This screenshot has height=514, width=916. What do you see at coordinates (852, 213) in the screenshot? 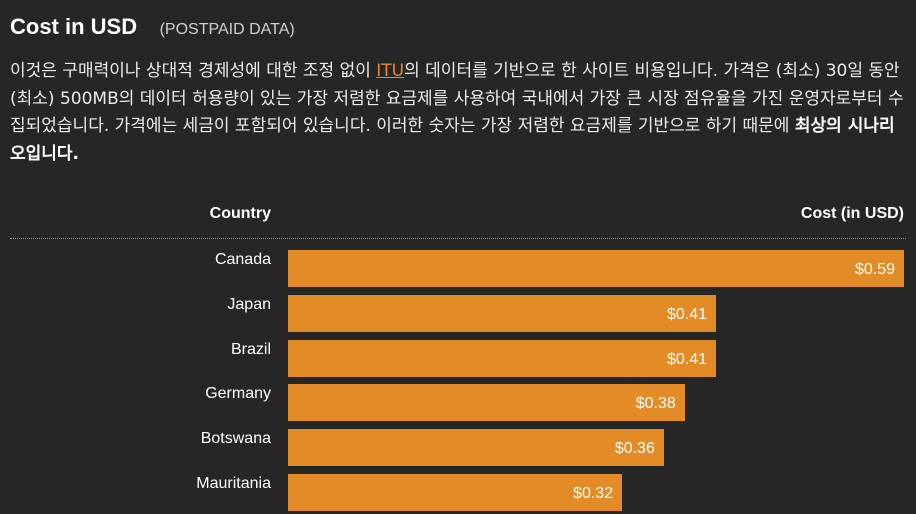
I see `cost-column-header: Cost (in USD)` at bounding box center [852, 213].